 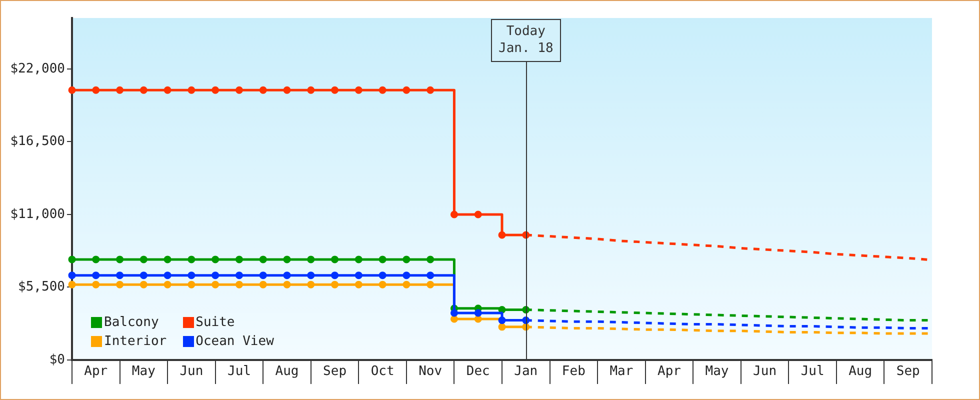 What do you see at coordinates (622, 372) in the screenshot?
I see `x-tick-label: Mar` at bounding box center [622, 372].